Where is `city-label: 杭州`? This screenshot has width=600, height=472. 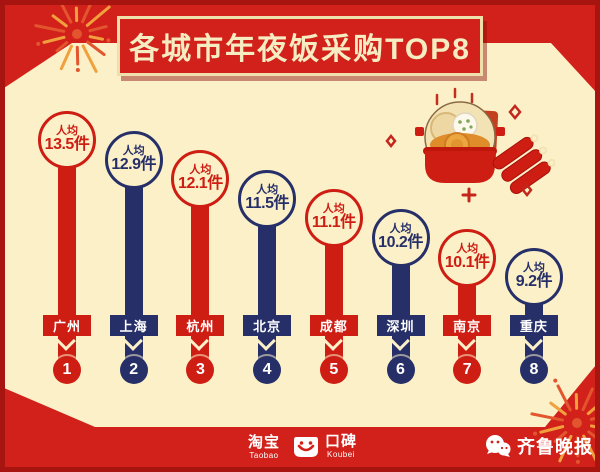
city-label: 杭州 is located at coordinates (200, 325).